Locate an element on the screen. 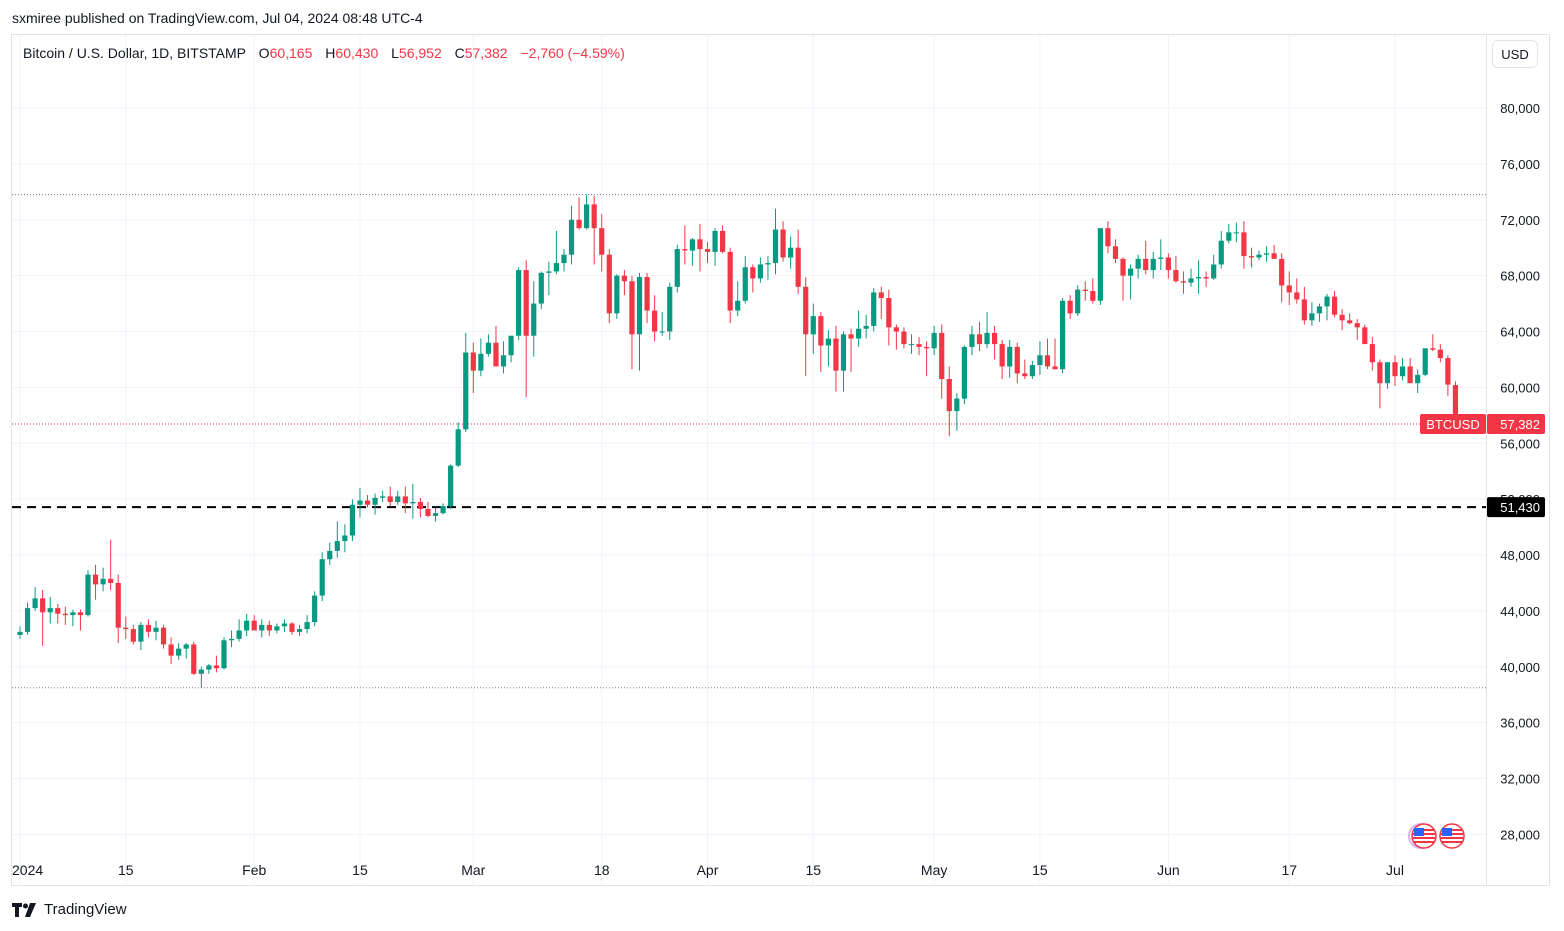 The image size is (1564, 931). currency-button: USD is located at coordinates (1515, 54).